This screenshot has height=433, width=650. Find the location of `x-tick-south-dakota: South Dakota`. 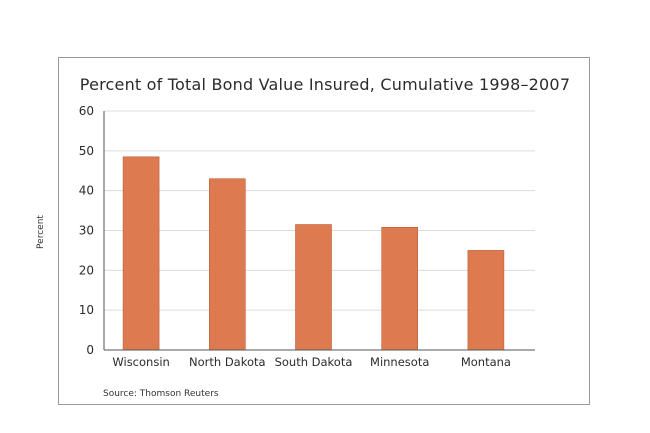

x-tick-south-dakota: South Dakota is located at coordinates (314, 362).